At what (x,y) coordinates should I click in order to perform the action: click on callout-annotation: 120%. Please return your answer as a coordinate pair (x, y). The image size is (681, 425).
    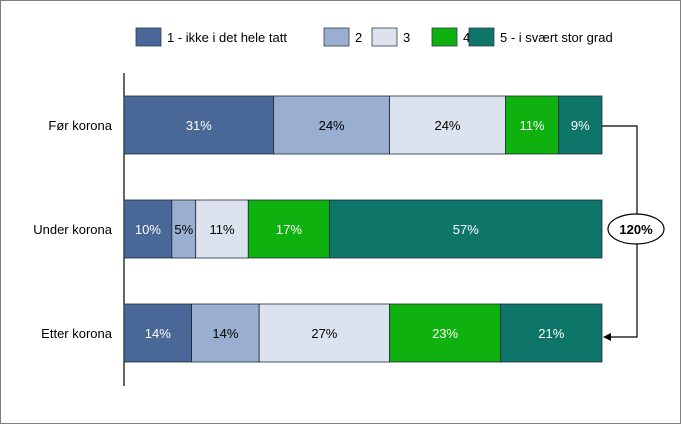
    Looking at the image, I should click on (633, 233).